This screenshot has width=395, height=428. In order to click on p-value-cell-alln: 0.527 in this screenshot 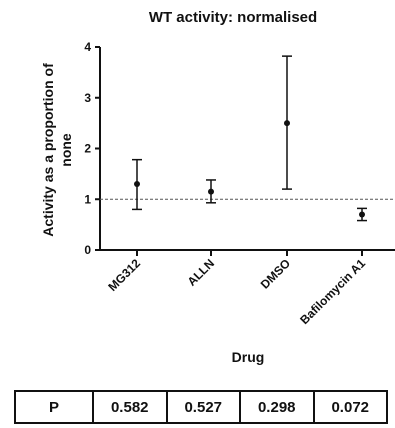, I will do `click(203, 407)`.